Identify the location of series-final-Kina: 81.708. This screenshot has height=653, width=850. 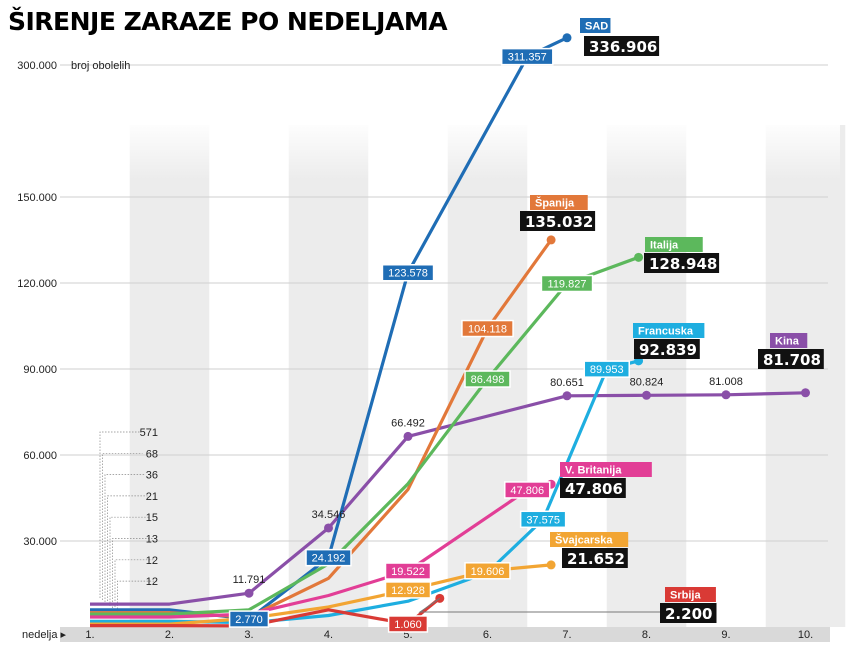
(792, 360).